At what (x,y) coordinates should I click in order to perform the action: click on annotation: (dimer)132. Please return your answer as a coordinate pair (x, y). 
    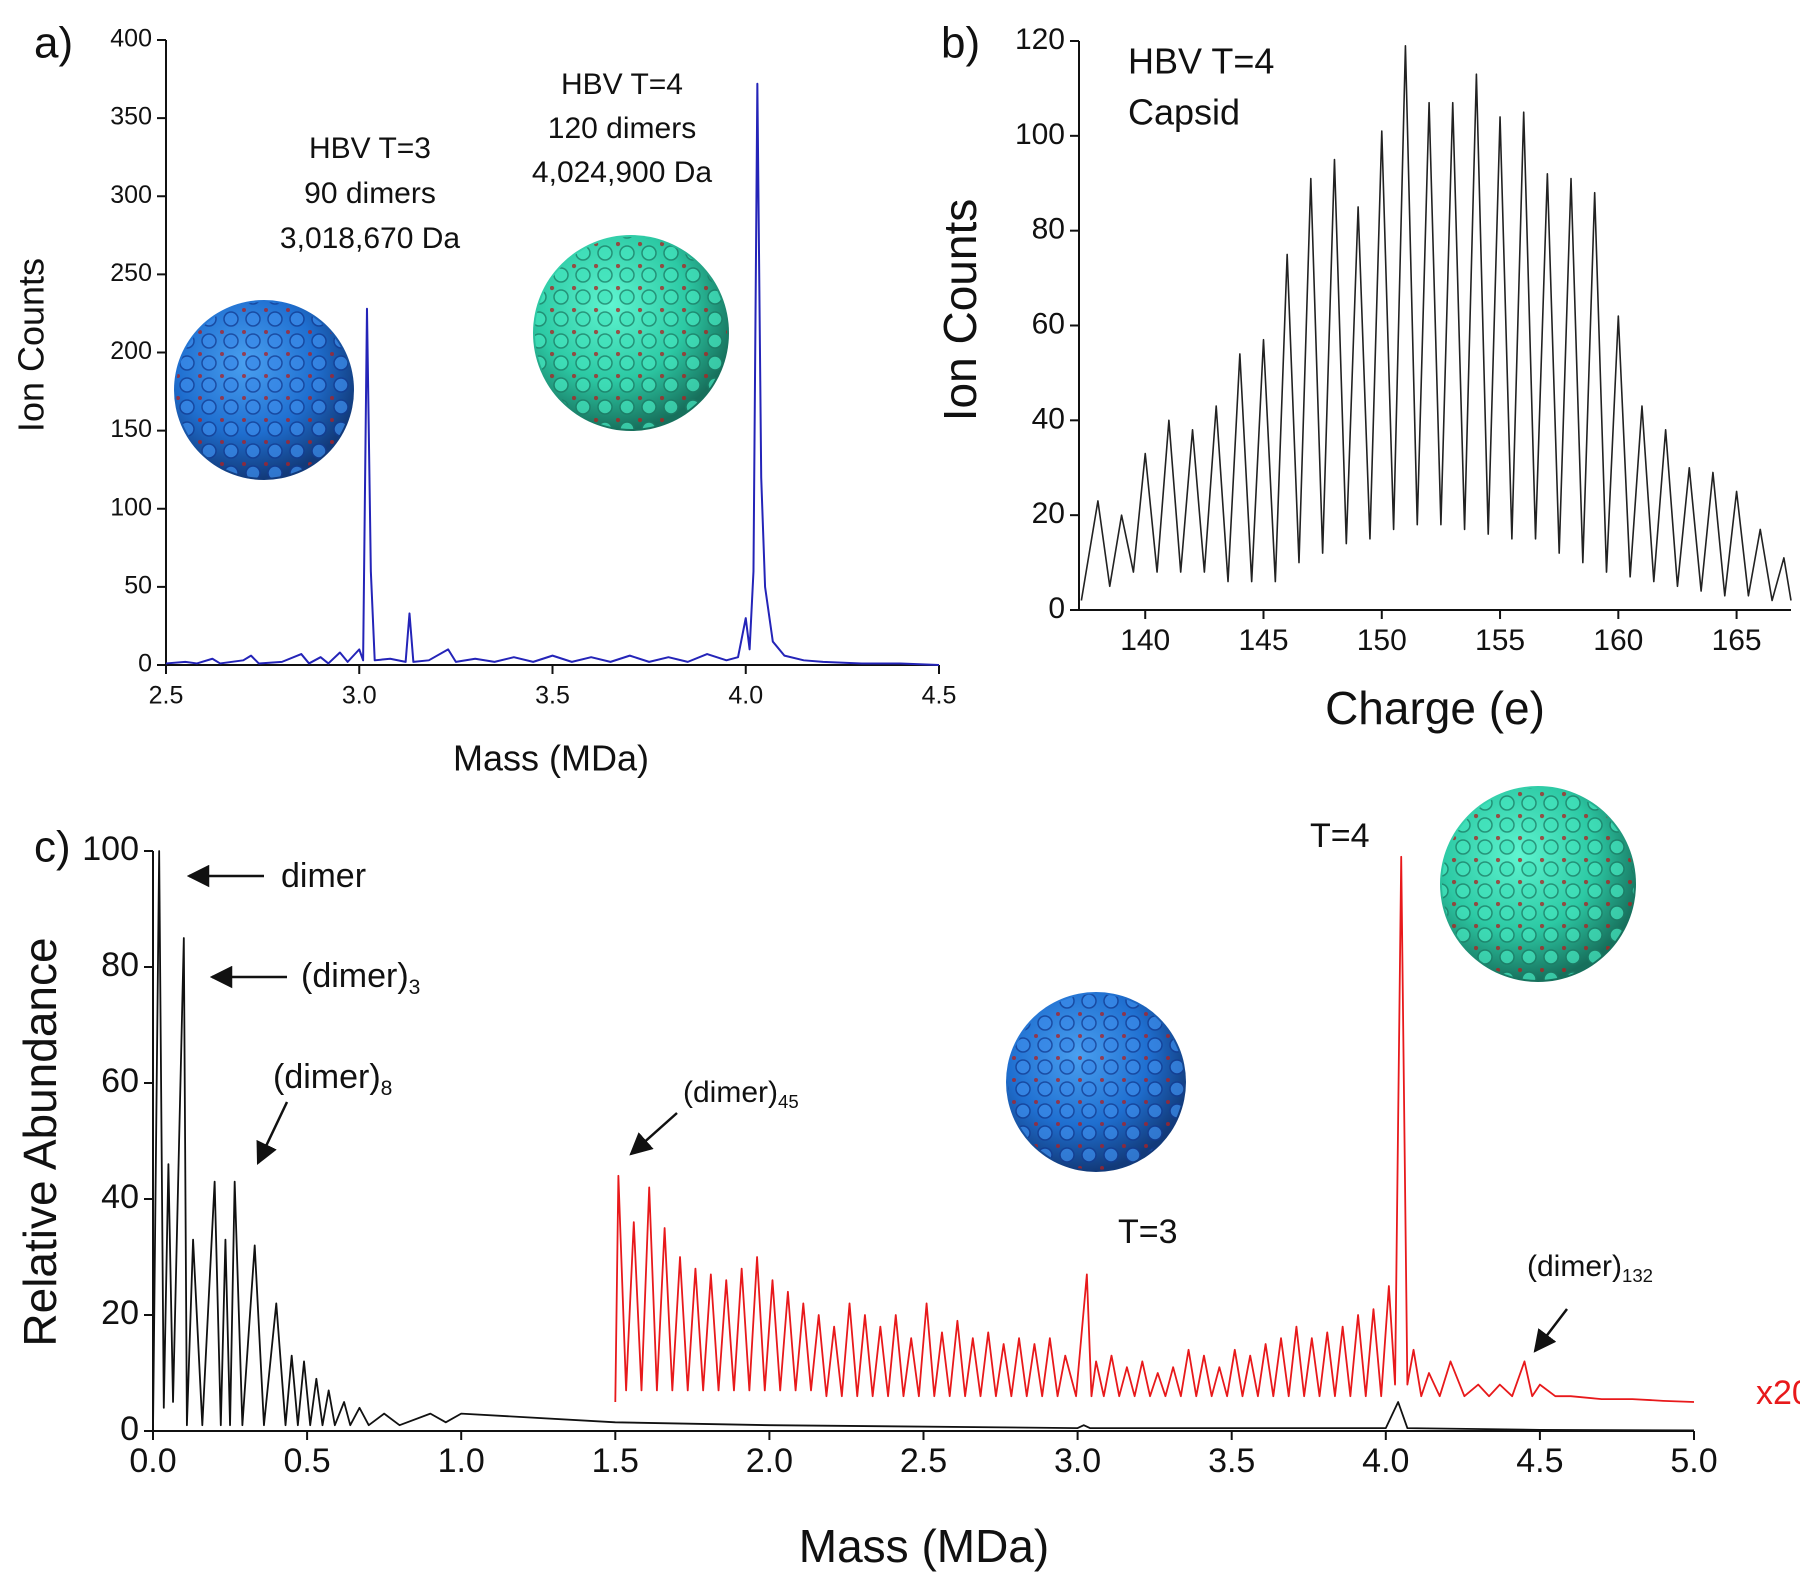
    Looking at the image, I should click on (1590, 1268).